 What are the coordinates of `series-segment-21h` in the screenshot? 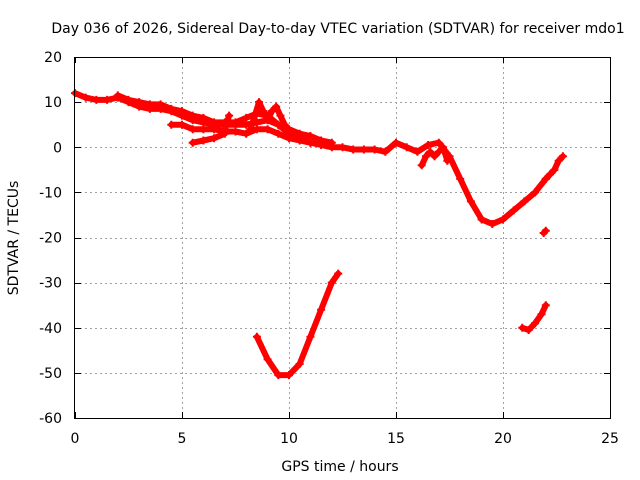 It's located at (534, 318).